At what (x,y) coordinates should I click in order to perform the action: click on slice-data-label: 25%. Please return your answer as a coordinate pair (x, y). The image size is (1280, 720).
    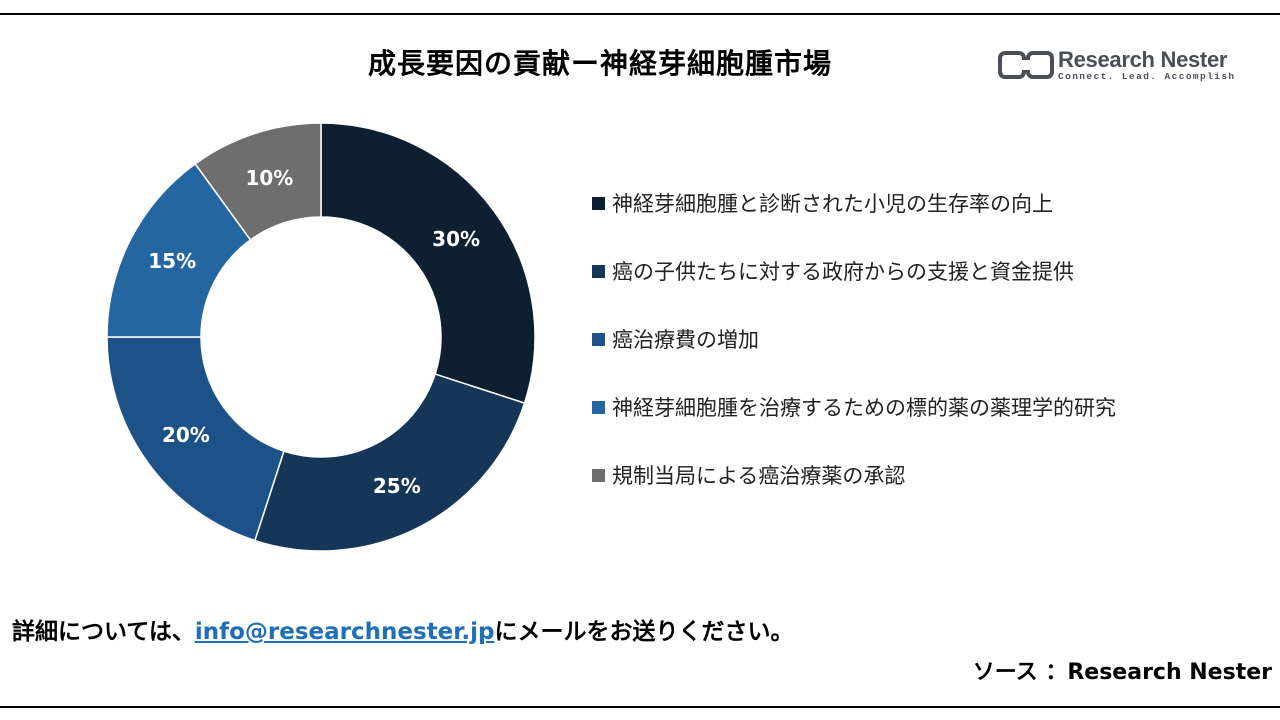
    Looking at the image, I should click on (397, 486).